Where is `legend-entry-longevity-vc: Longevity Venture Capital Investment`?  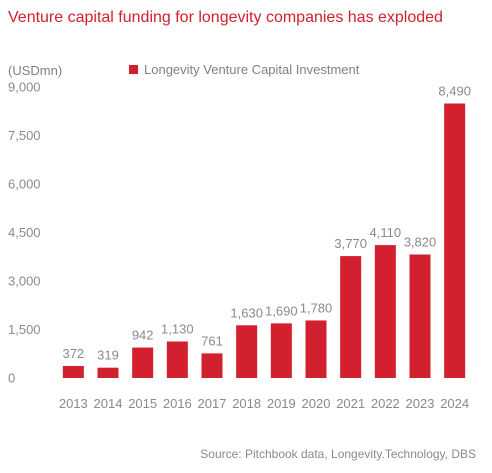 legend-entry-longevity-vc: Longevity Venture Capital Investment is located at coordinates (252, 69).